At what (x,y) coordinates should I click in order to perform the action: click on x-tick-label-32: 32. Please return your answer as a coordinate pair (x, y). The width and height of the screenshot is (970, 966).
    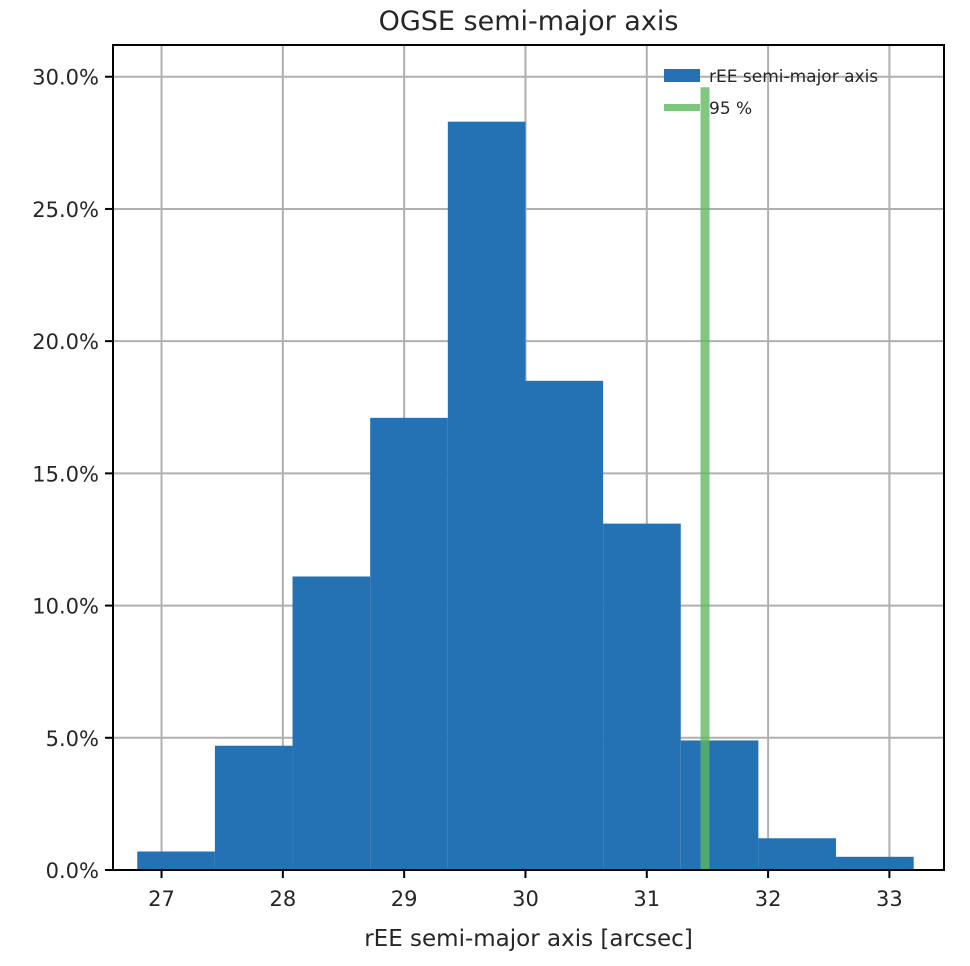
    Looking at the image, I should click on (768, 899).